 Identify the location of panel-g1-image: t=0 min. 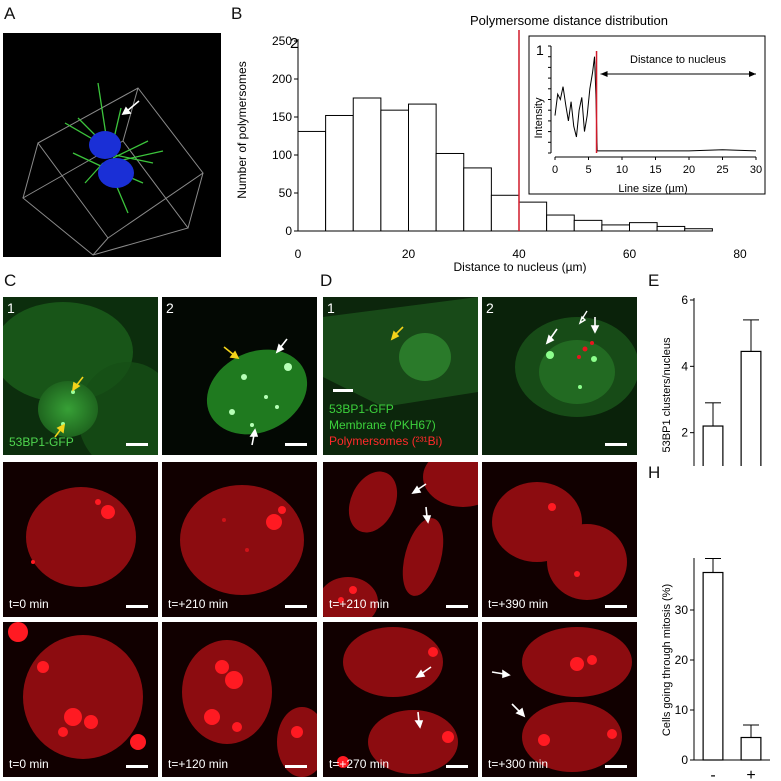
(80, 699).